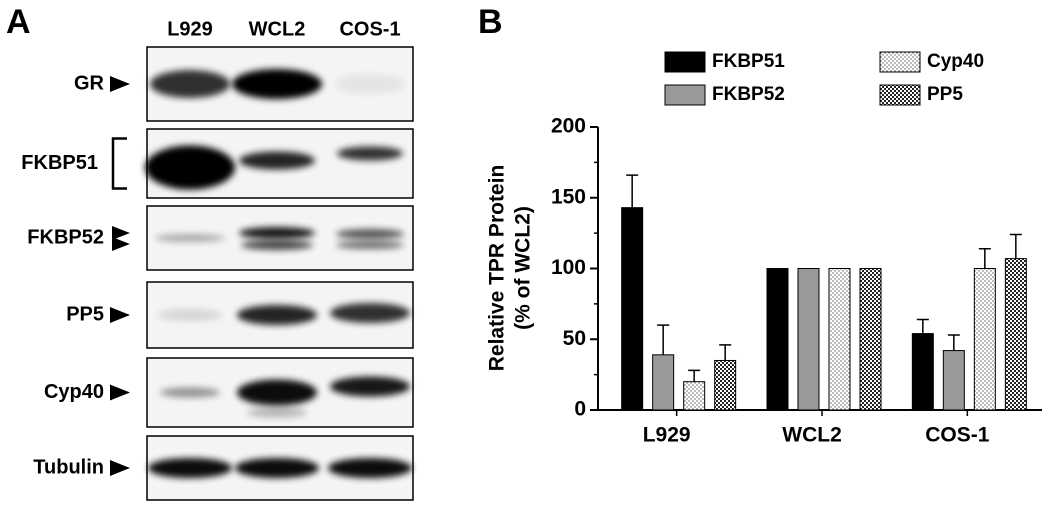  What do you see at coordinates (119, 163) in the screenshot?
I see `bracket-indicator` at bounding box center [119, 163].